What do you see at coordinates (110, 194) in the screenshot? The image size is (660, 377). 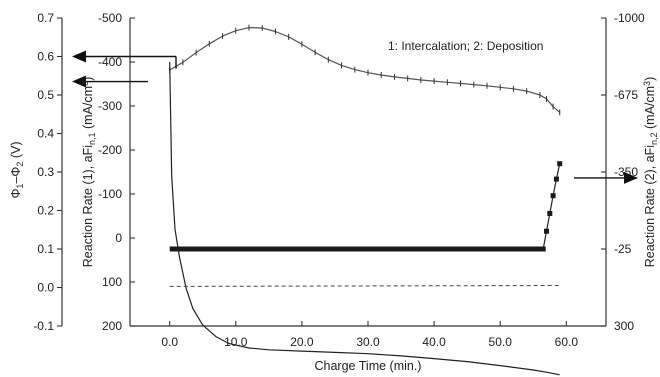 I see `rate1-tick-label: -100` at bounding box center [110, 194].